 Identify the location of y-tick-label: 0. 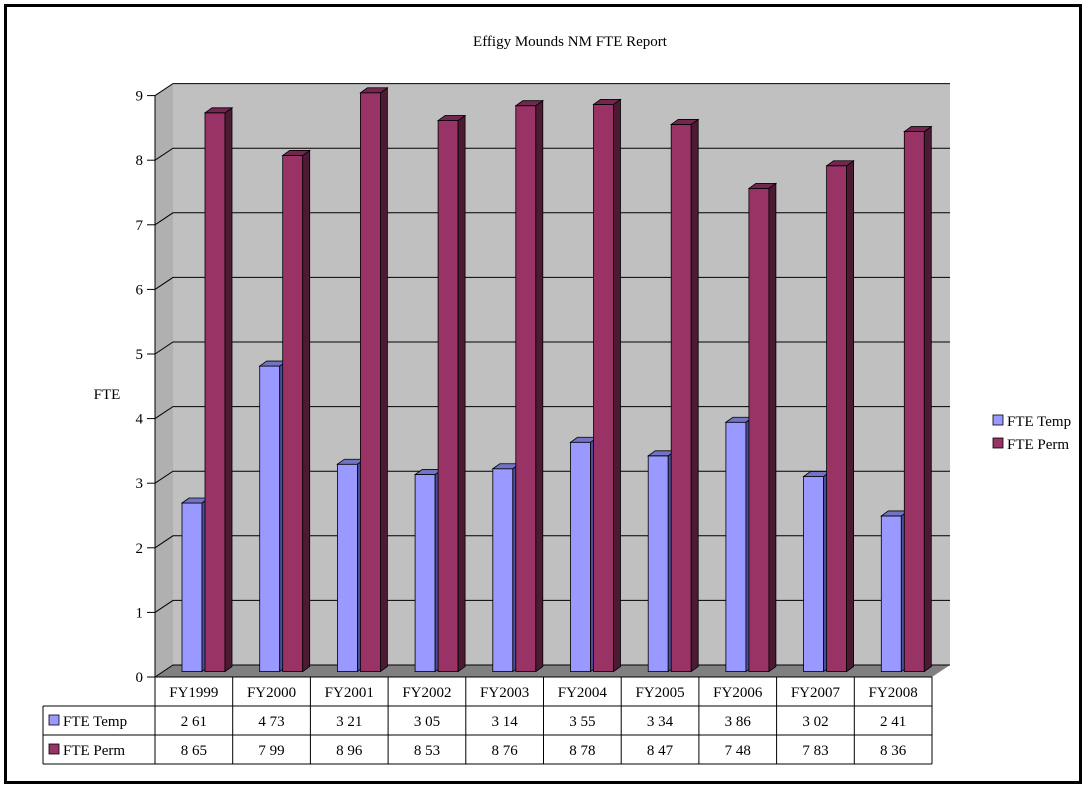
(140, 678).